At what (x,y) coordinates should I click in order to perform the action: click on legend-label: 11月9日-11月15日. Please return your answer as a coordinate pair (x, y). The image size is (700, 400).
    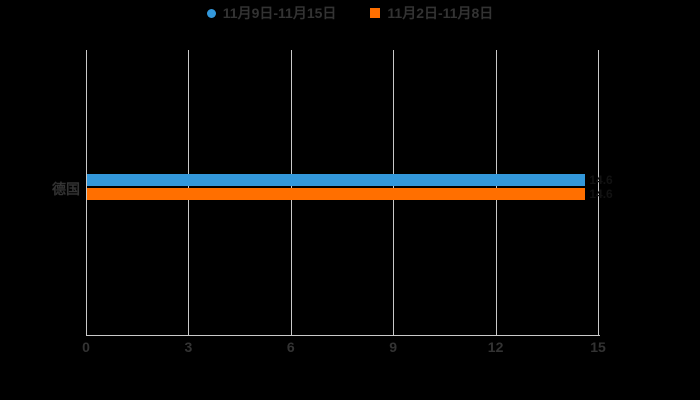
    Looking at the image, I should click on (279, 13).